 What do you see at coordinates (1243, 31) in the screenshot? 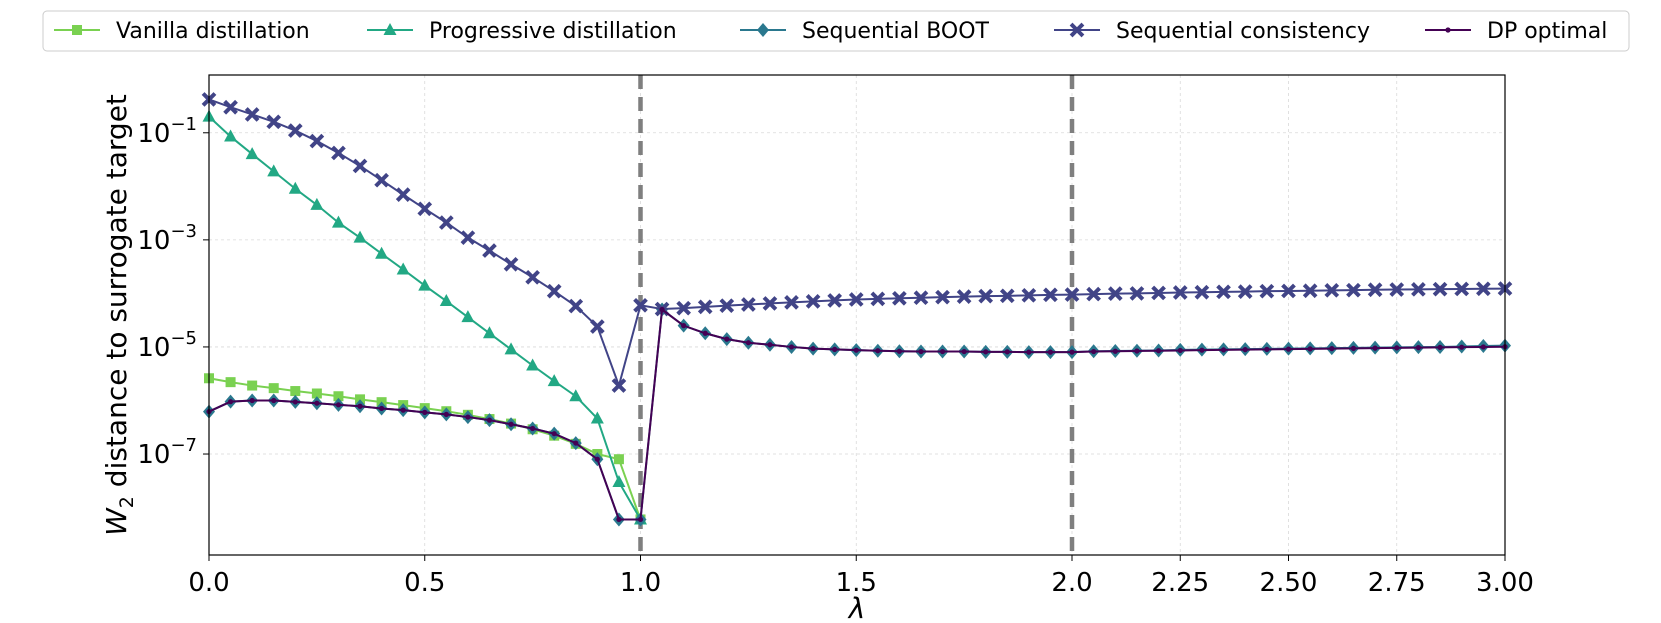
I see `legend-label: Sequential consistency` at bounding box center [1243, 31].